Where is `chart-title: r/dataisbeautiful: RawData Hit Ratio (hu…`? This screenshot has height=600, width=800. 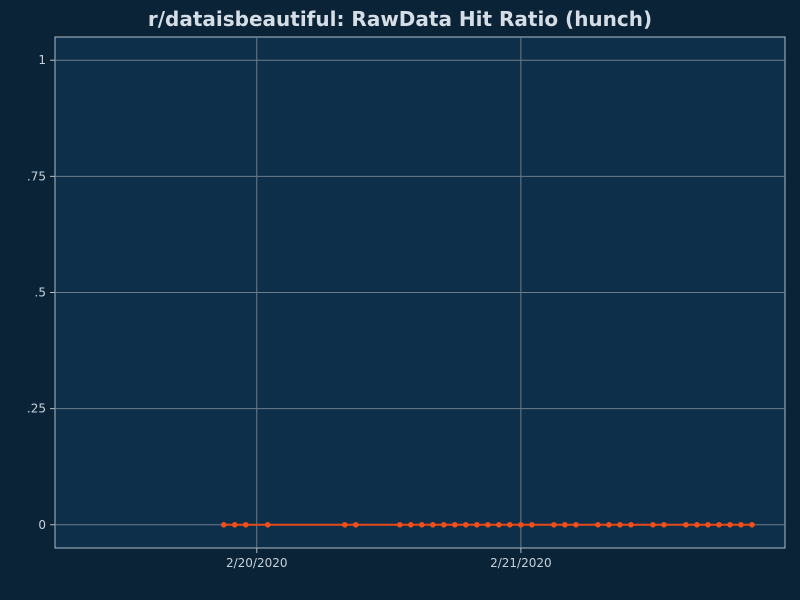
chart-title: r/dataisbeautiful: RawData Hit Ratio (hu… is located at coordinates (400, 19).